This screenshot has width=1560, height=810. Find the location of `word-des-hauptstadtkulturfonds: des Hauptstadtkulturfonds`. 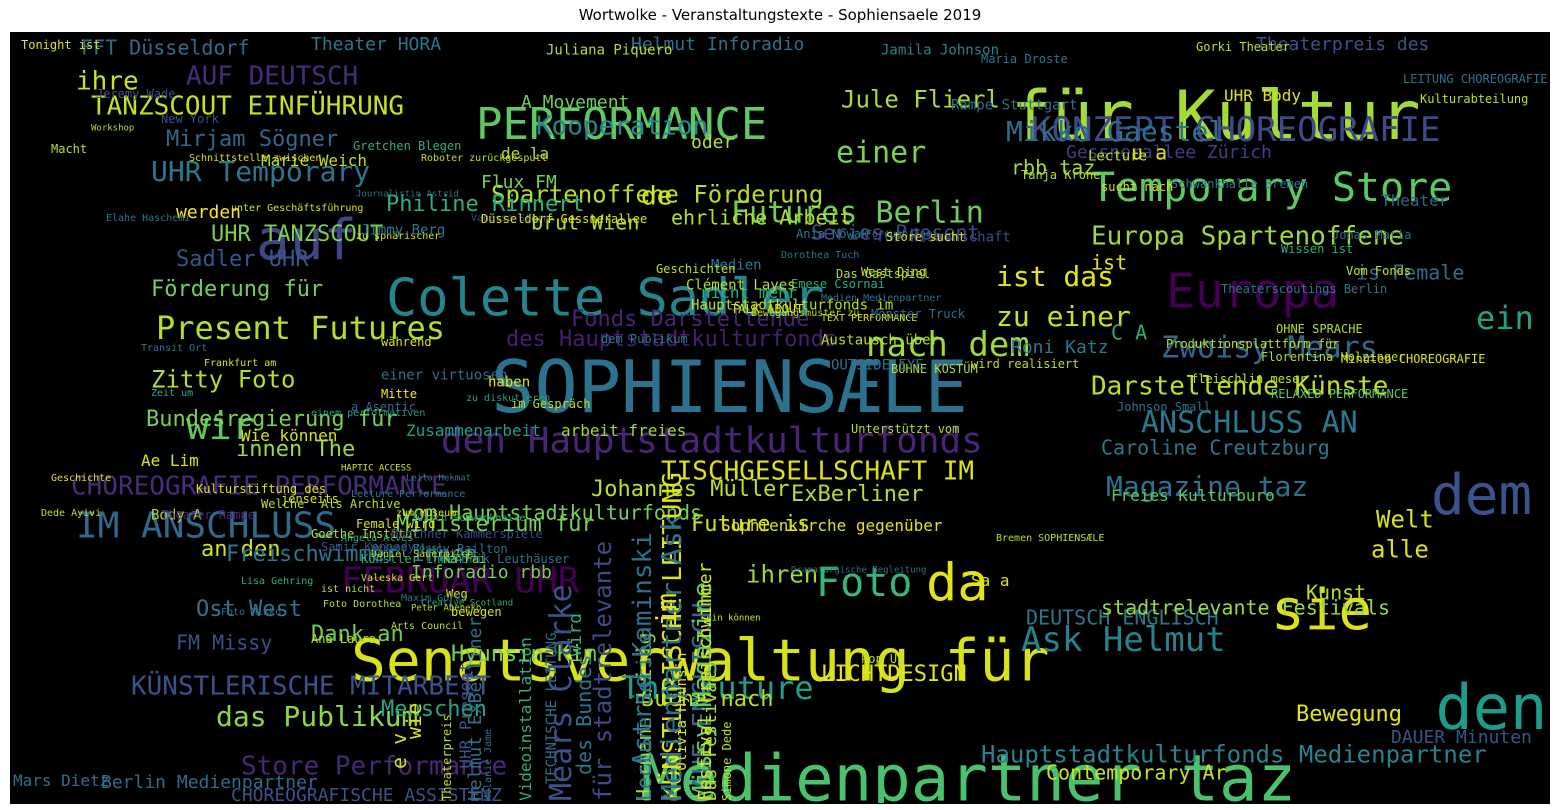

word-des-hauptstadtkulturfonds: des Hauptstadtkulturfonds is located at coordinates (671, 339).